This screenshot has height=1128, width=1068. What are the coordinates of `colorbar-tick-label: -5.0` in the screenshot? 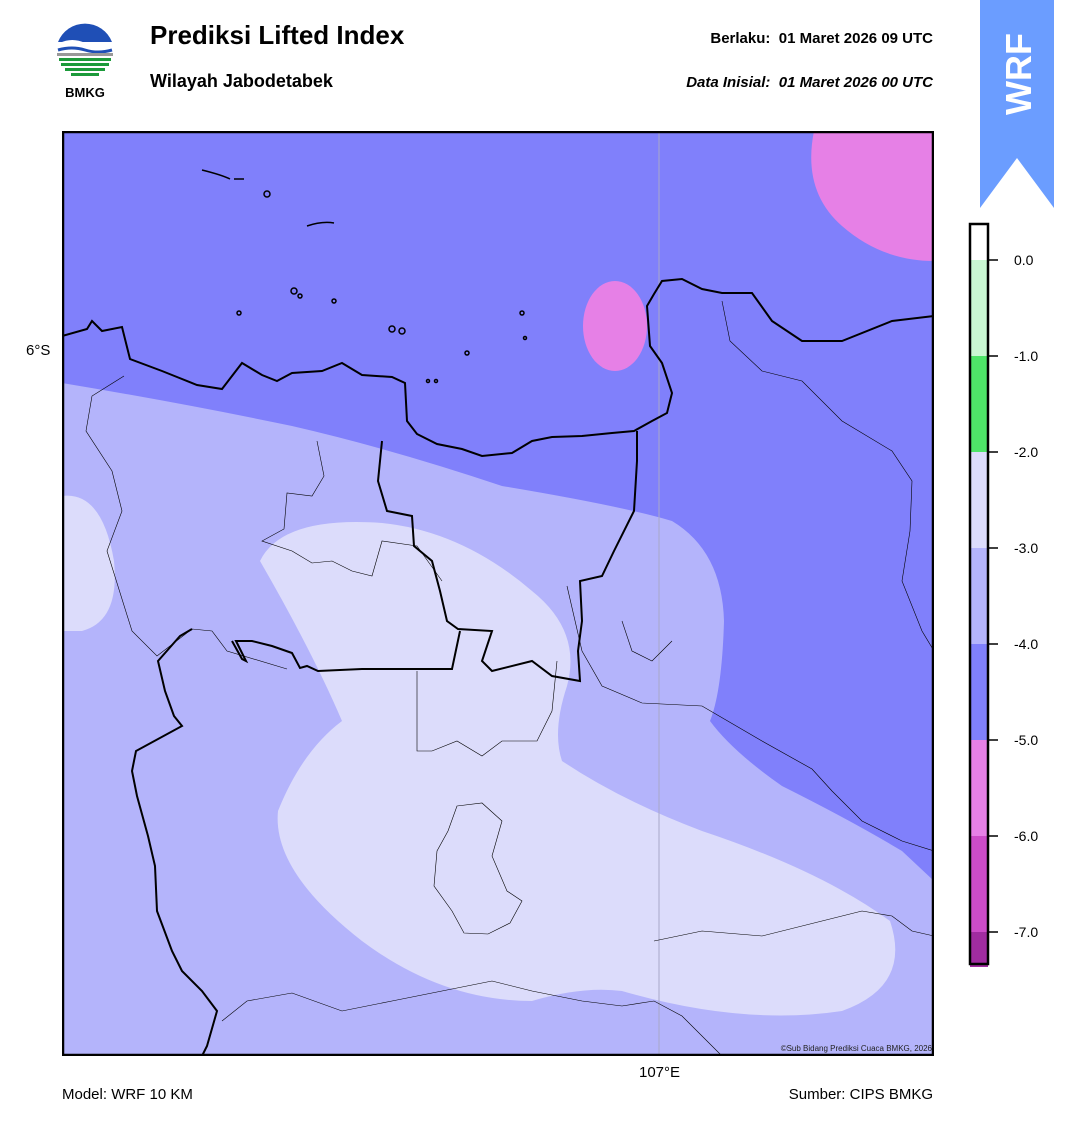 It's located at (1026, 740).